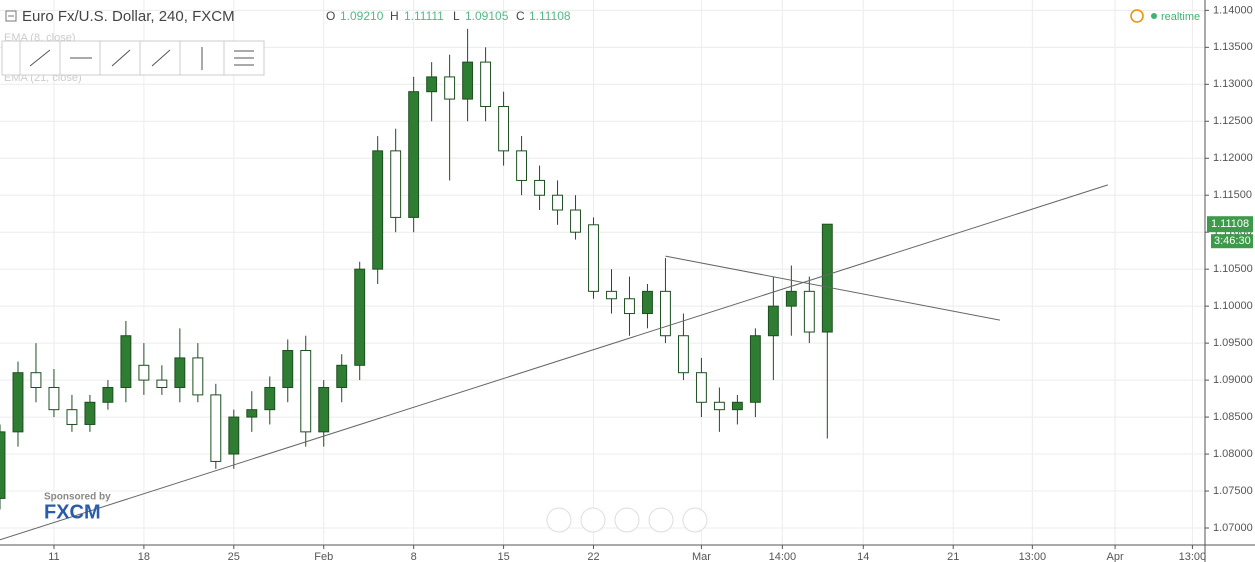 Image resolution: width=1255 pixels, height=562 pixels. I want to click on x-tick-label: 18, so click(144, 556).